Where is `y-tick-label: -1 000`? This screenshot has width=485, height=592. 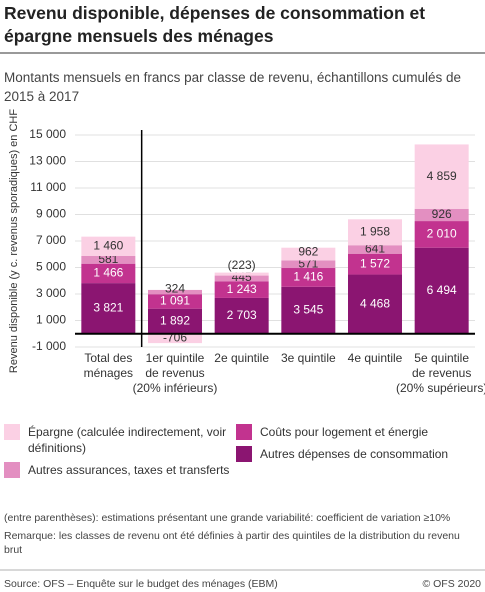 y-tick-label: -1 000 is located at coordinates (49, 346).